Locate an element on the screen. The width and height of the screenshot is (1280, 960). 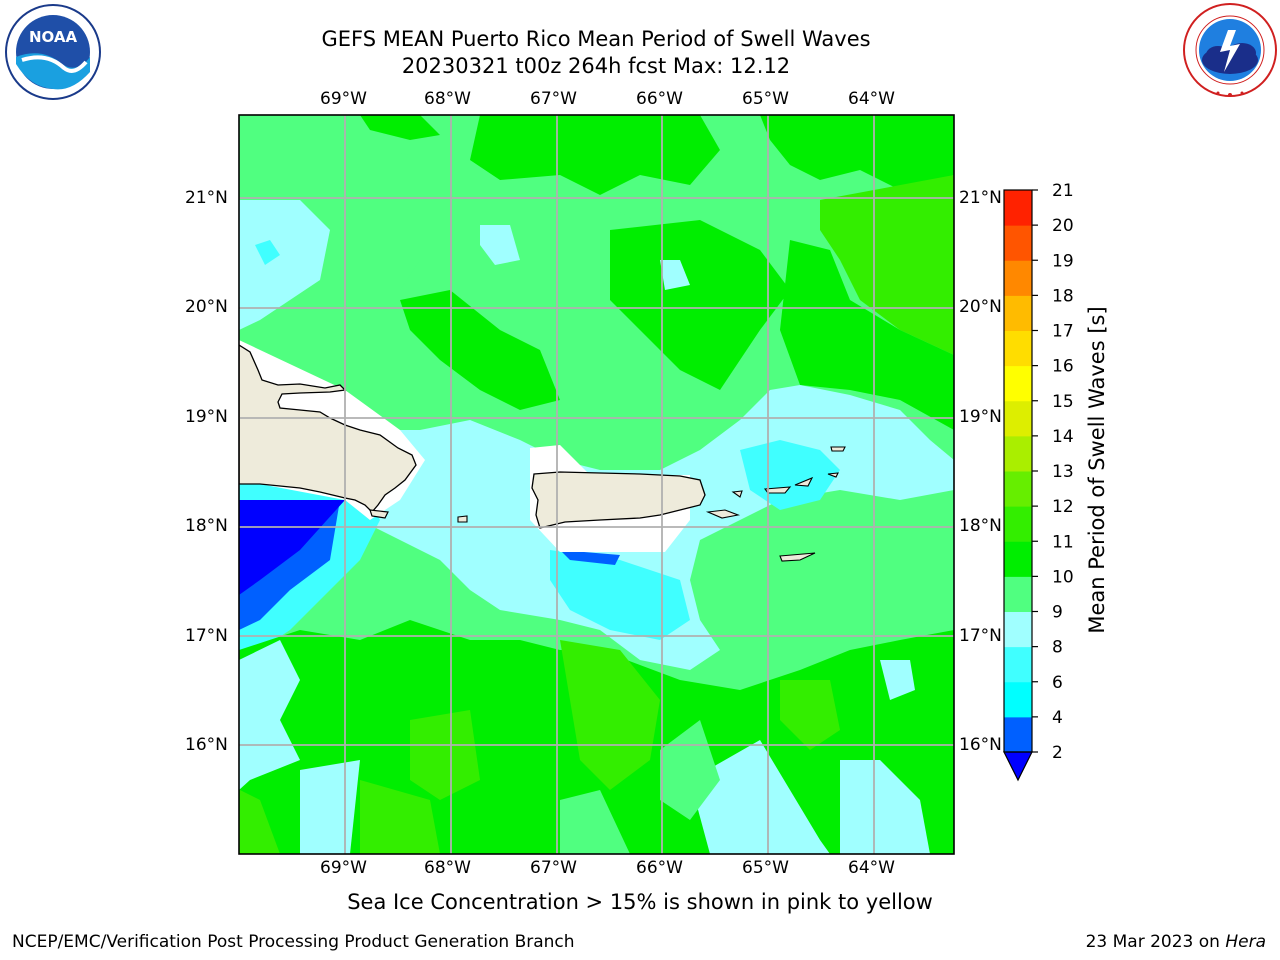
lat-label-right: 17°N is located at coordinates (980, 636).